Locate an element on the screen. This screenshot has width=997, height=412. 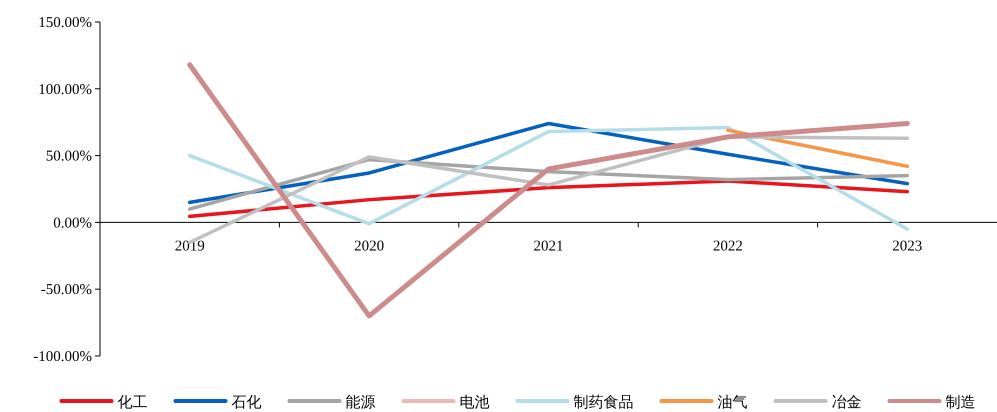
x-tick-label: 2021 is located at coordinates (549, 246).